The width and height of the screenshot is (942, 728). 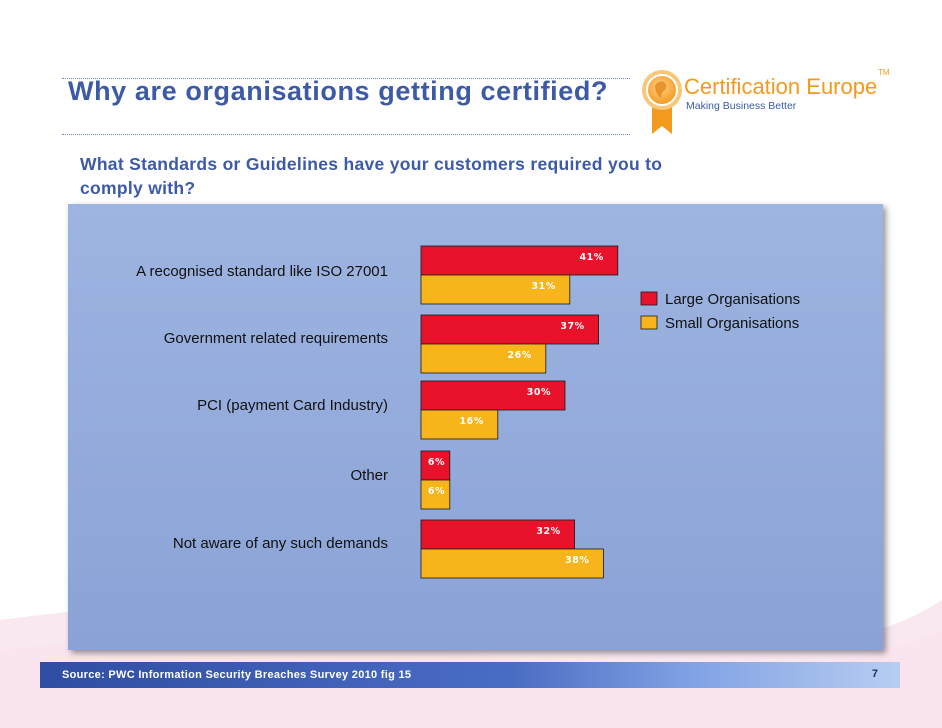 I want to click on data-label: 38%, so click(x=577, y=560).